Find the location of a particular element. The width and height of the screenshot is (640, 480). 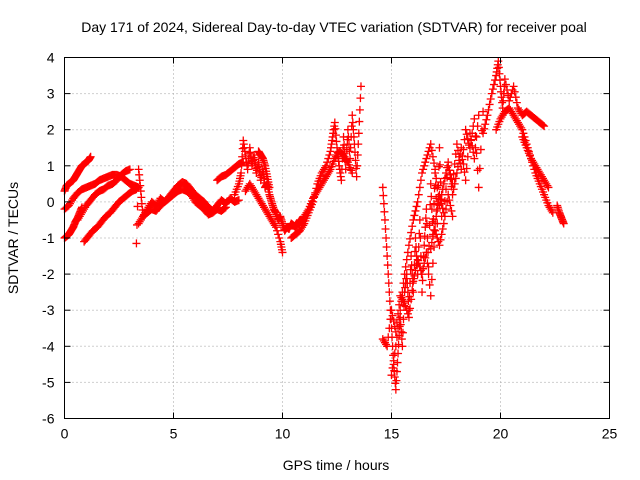

y-tick-label: -4 is located at coordinates (48, 346).